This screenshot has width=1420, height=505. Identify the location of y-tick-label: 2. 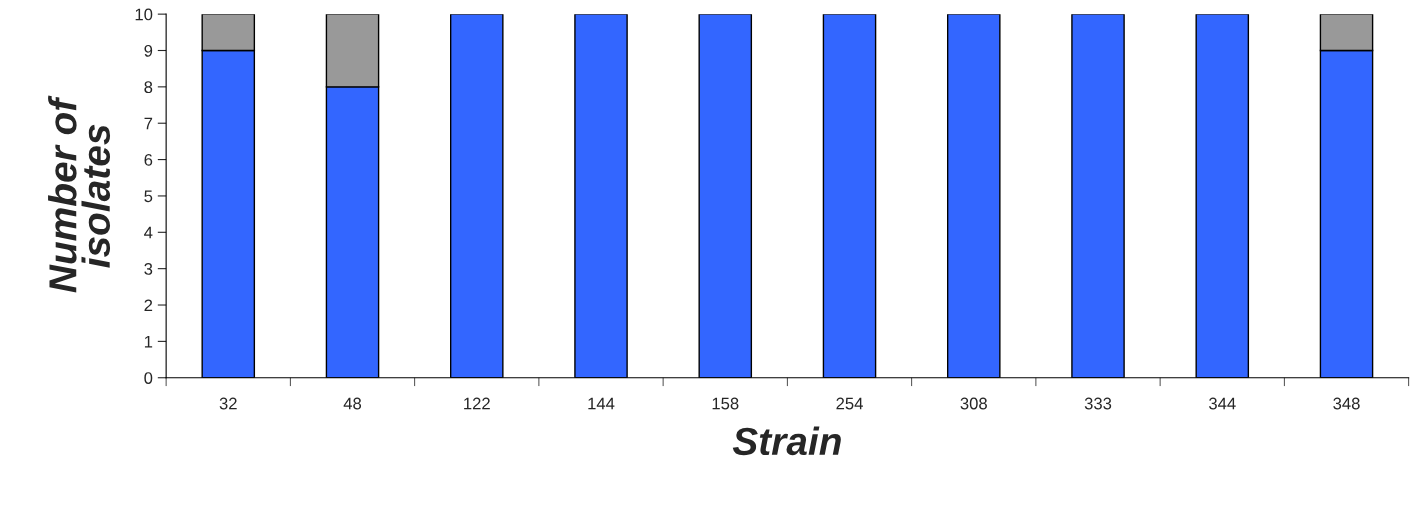
(148, 305).